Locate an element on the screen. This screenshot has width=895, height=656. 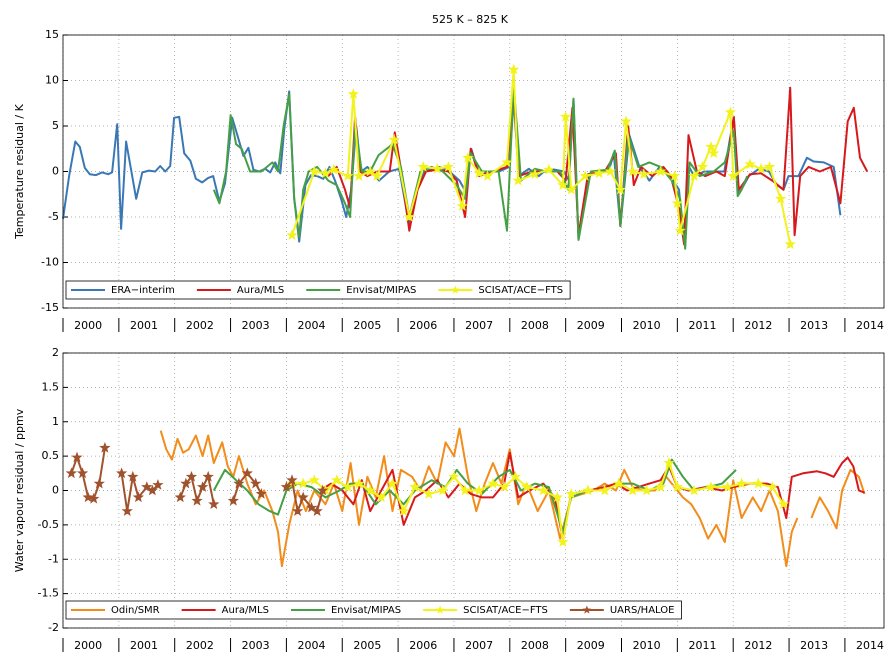
x-tick-label: 2009 is located at coordinates (591, 645).